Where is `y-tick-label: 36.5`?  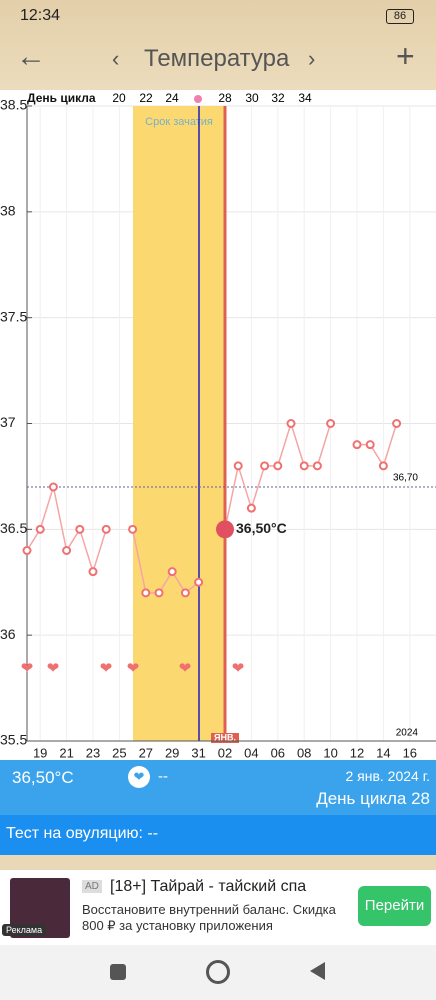
y-tick-label: 36.5 is located at coordinates (13, 528).